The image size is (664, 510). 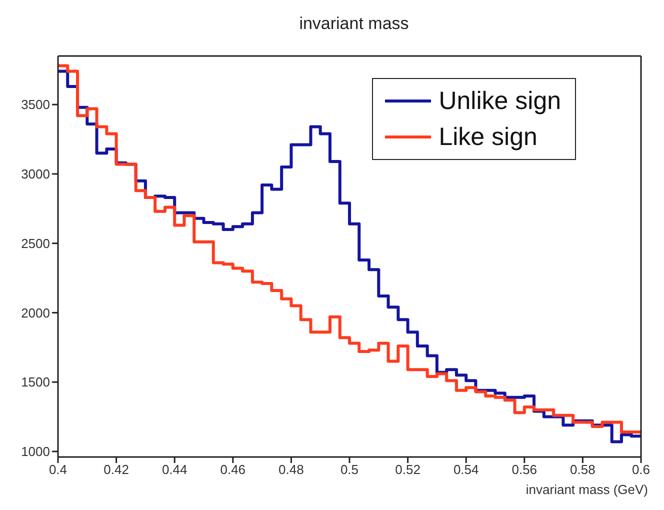 I want to click on x-tick-label: 0.5, so click(x=349, y=470).